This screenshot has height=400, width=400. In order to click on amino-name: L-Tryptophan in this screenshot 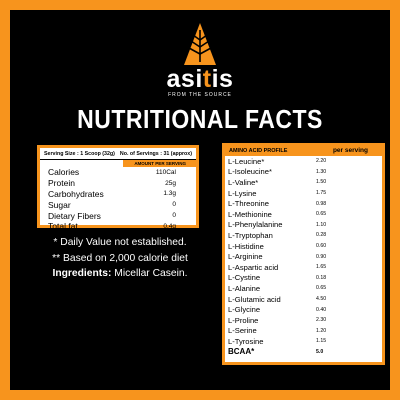, I will do `click(250, 235)`.